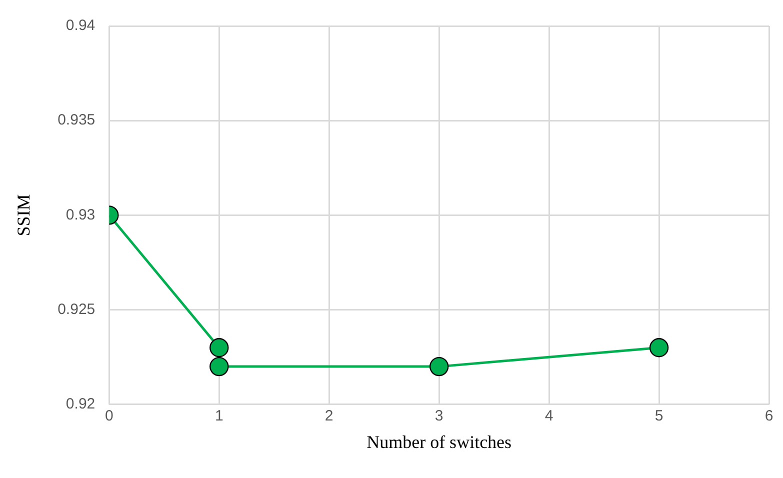  What do you see at coordinates (24, 215) in the screenshot?
I see `y-axis-title: SSIM` at bounding box center [24, 215].